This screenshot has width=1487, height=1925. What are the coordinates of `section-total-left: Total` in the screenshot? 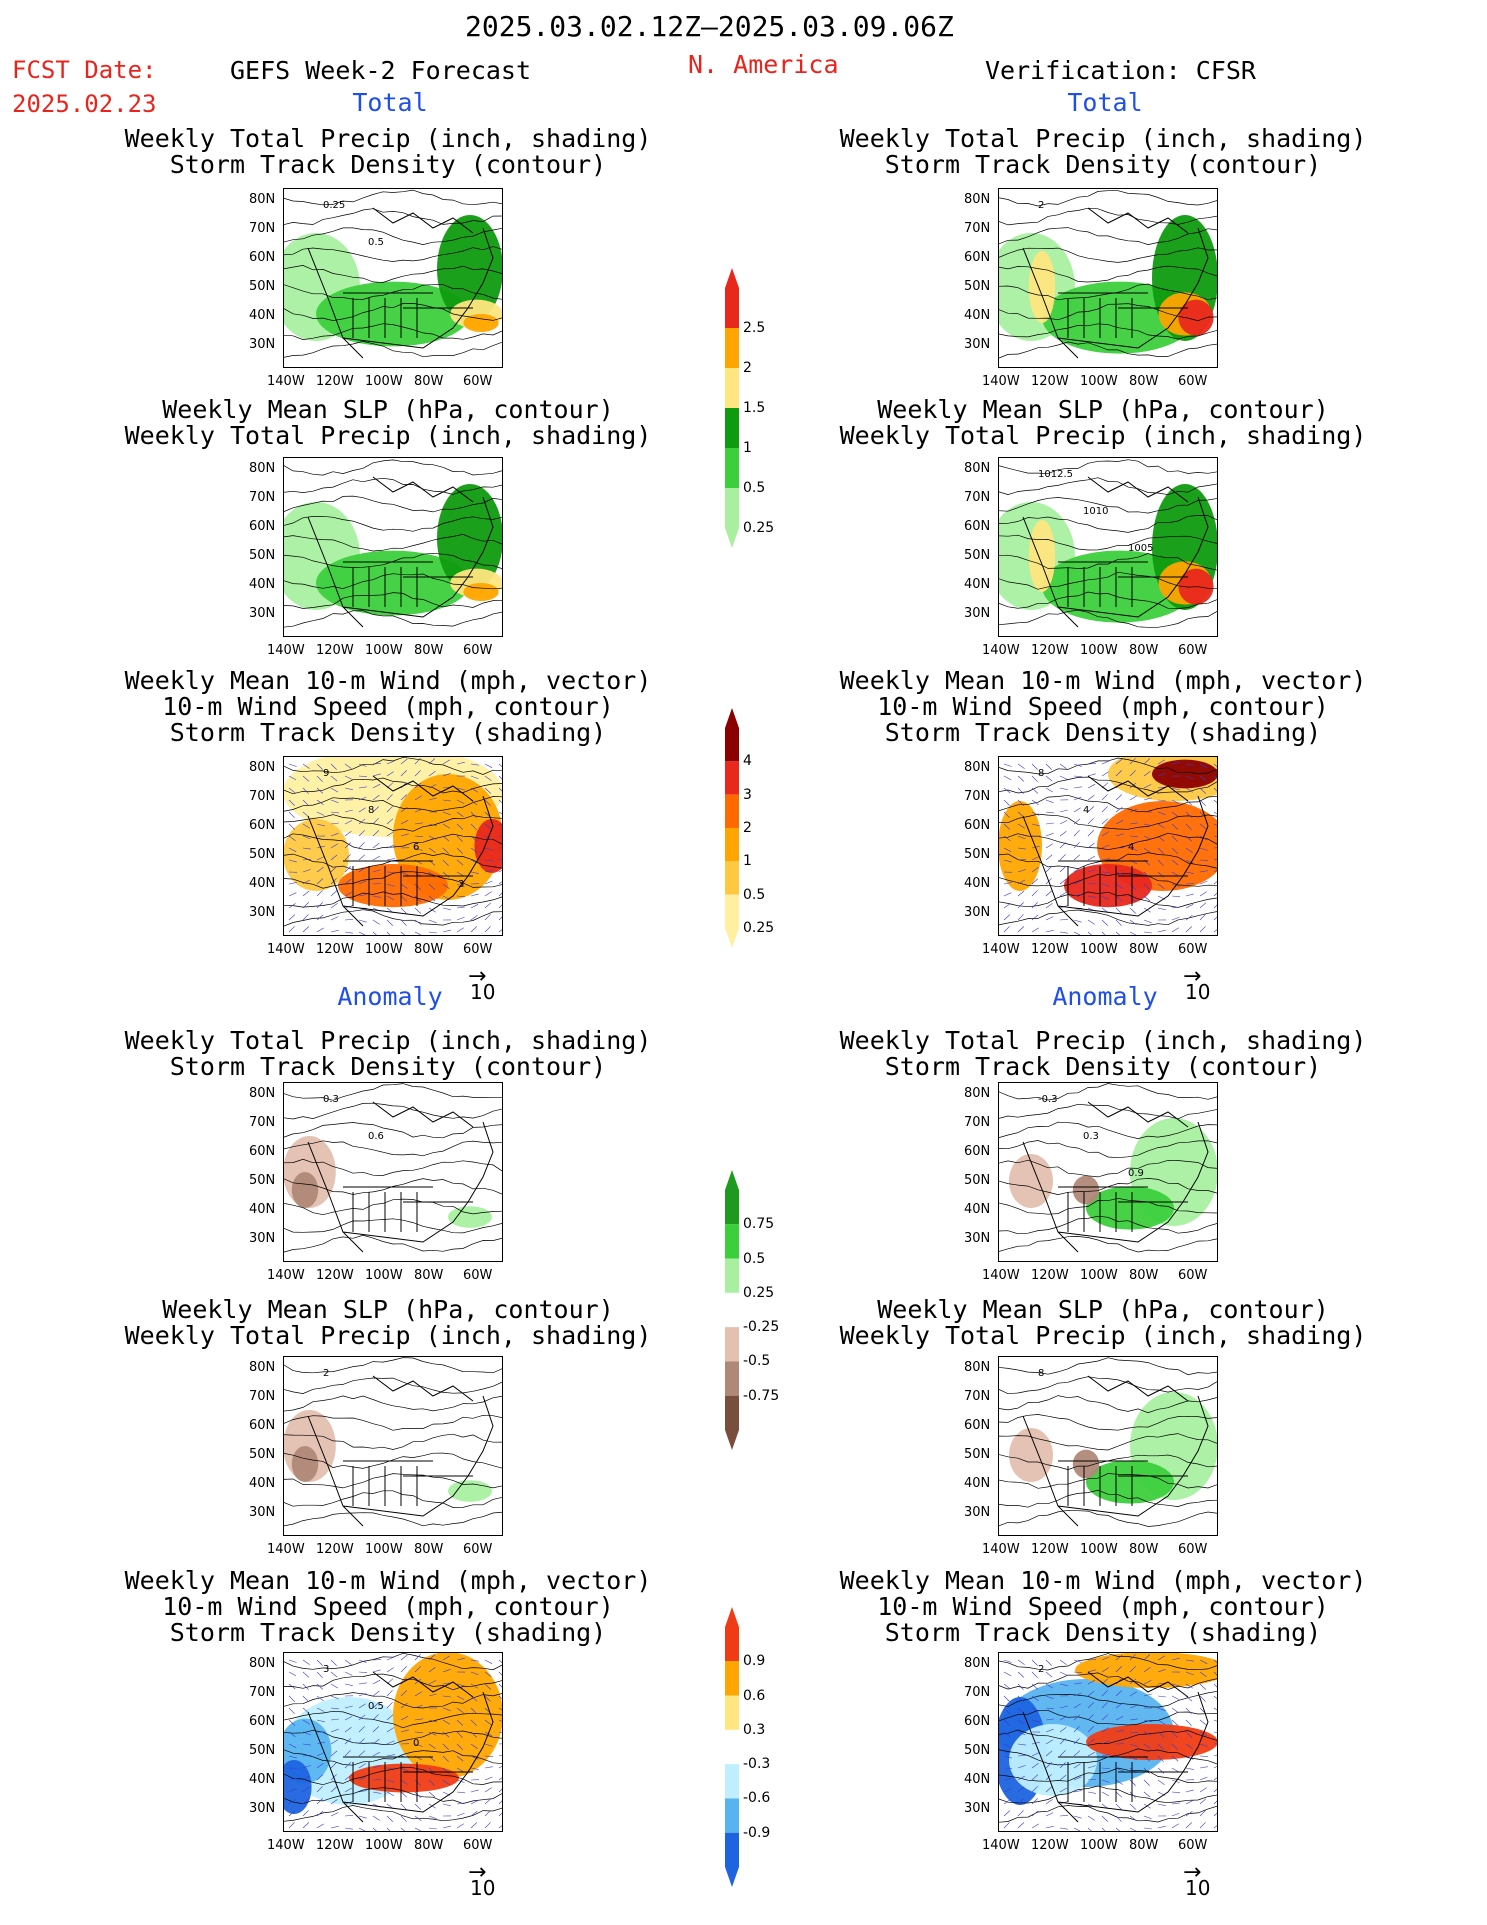 It's located at (390, 102).